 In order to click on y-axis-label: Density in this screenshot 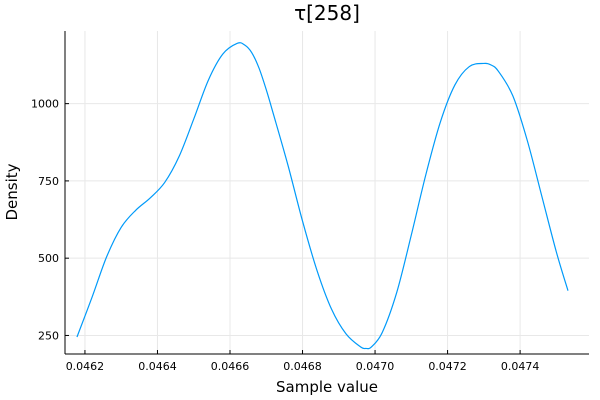, I will do `click(12, 191)`.